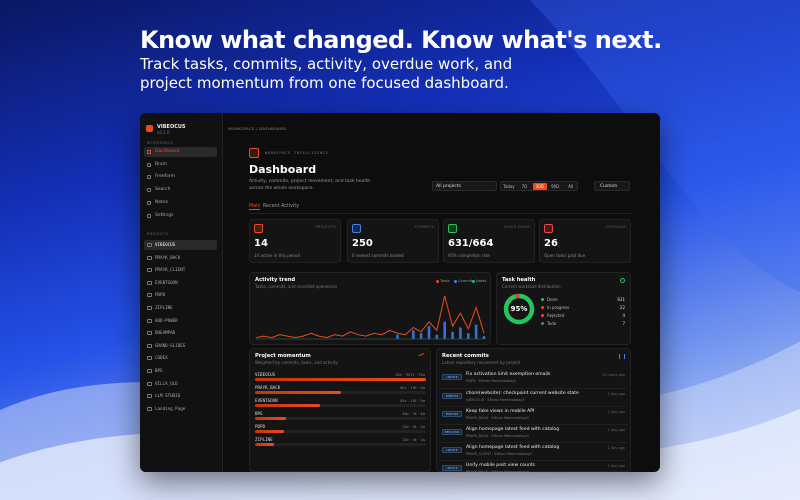 This screenshot has height=500, width=800. What do you see at coordinates (378, 255) in the screenshot?
I see `stat-note: 0 newest commits loaded` at bounding box center [378, 255].